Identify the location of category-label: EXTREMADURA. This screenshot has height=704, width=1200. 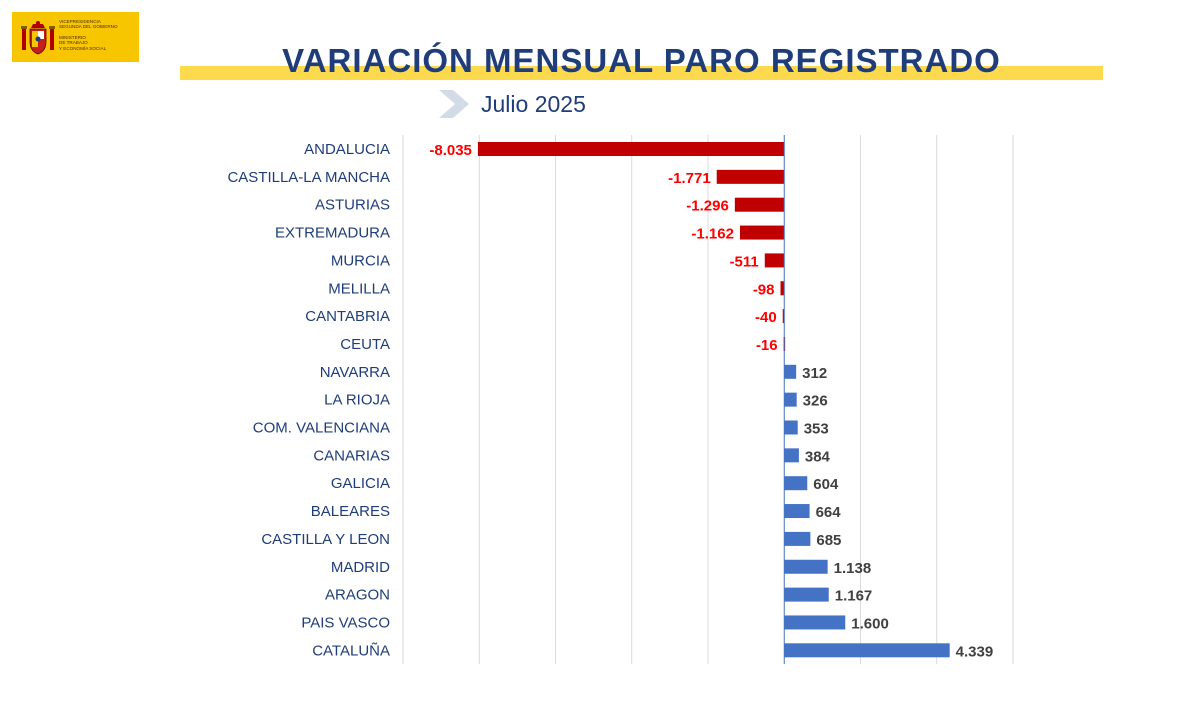
(332, 233).